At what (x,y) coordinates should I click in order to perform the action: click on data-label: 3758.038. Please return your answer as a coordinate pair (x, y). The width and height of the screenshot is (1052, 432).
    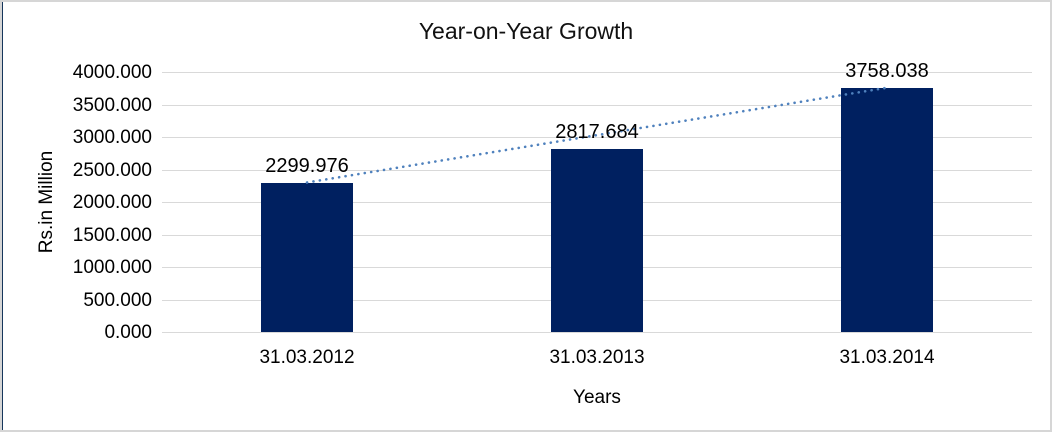
    Looking at the image, I should click on (887, 70).